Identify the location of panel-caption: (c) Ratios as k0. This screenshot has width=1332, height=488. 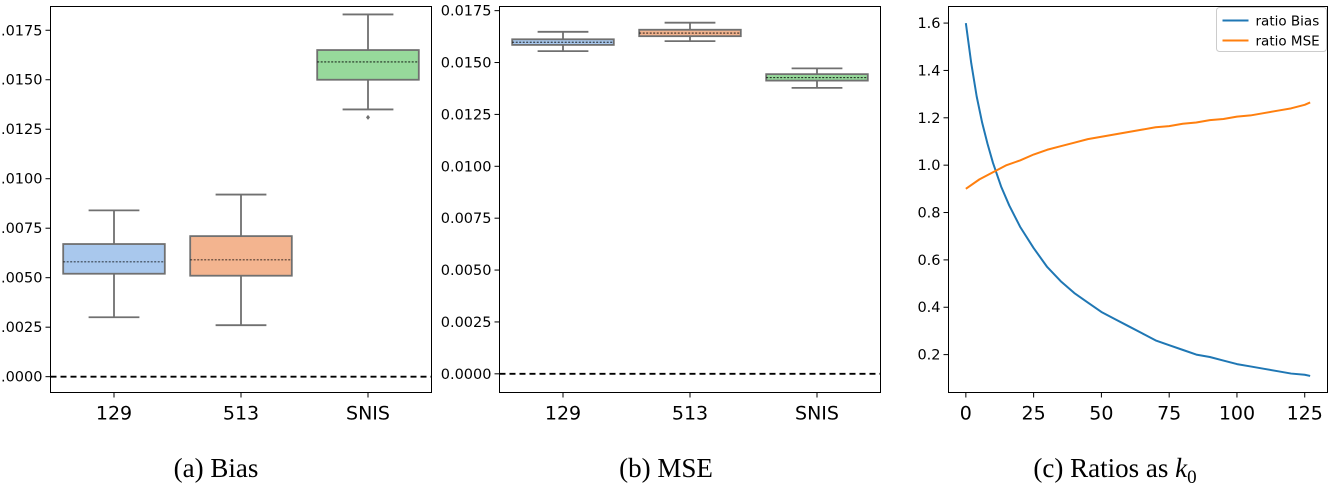
(1114, 470).